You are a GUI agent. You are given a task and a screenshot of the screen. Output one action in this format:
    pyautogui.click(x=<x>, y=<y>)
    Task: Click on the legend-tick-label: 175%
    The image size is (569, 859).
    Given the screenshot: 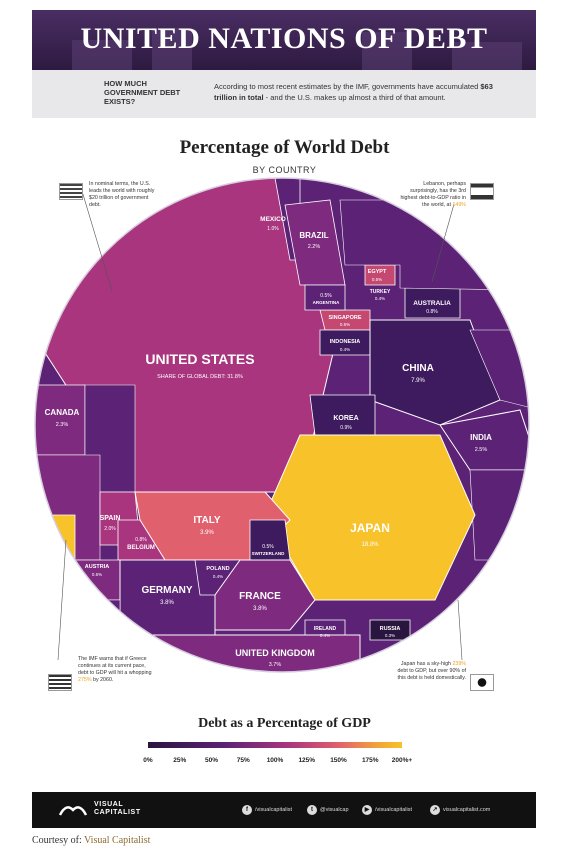 What is the action you would take?
    pyautogui.click(x=370, y=760)
    